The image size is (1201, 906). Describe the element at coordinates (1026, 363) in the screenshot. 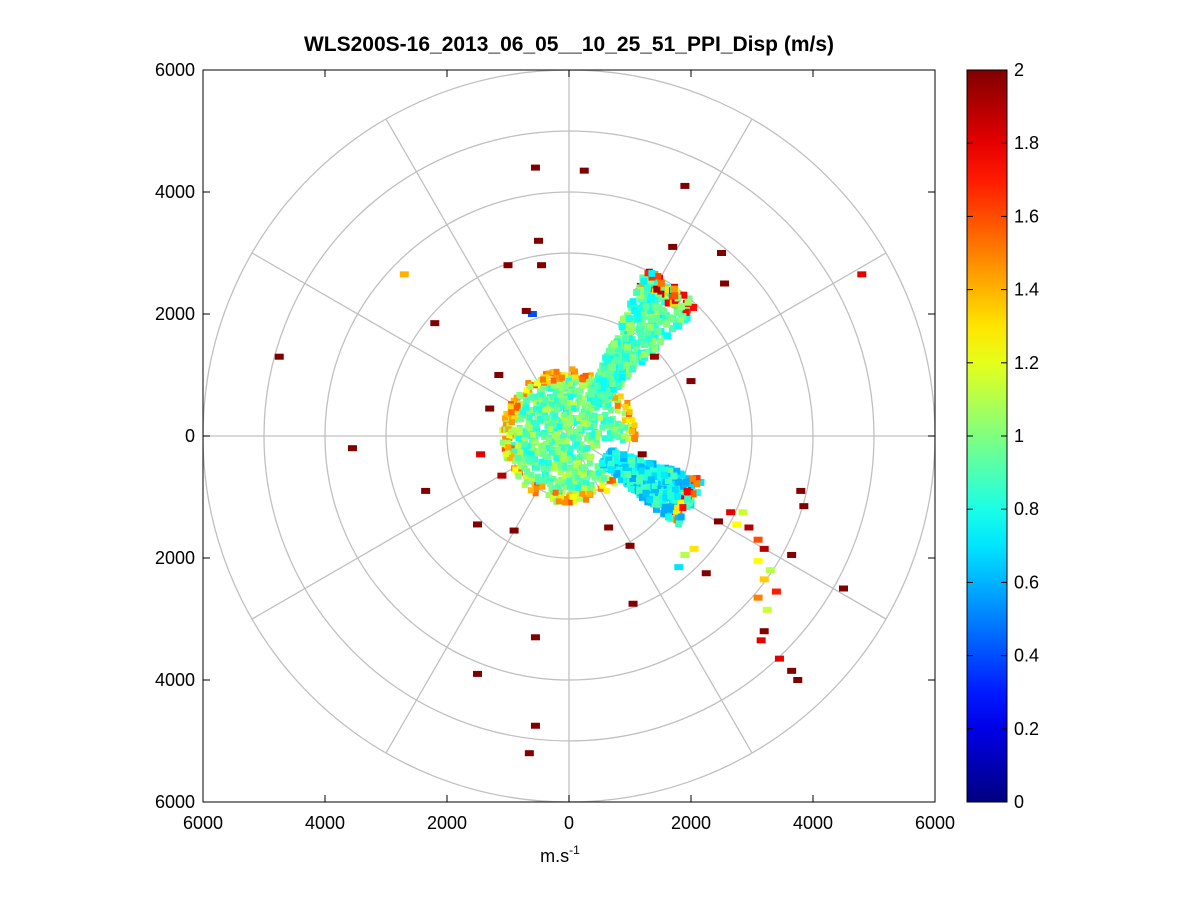

I see `colorbar-tick-label: 1.2` at that location.